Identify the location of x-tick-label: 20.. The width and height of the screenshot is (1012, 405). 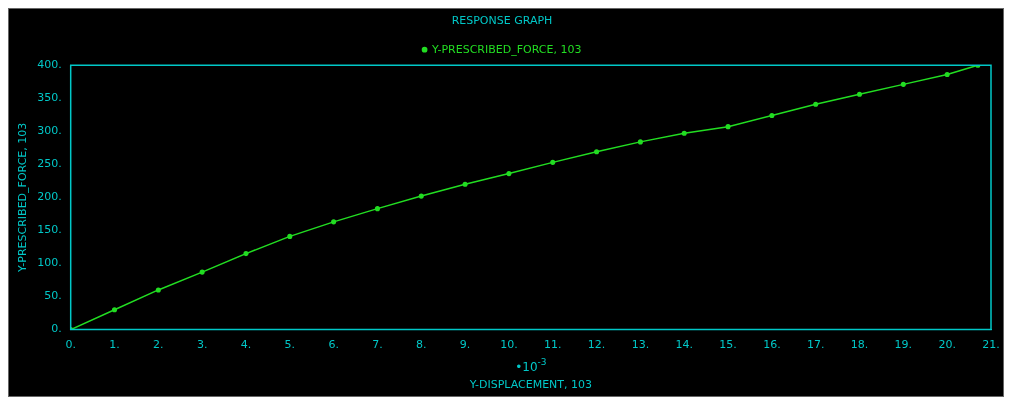
(947, 345).